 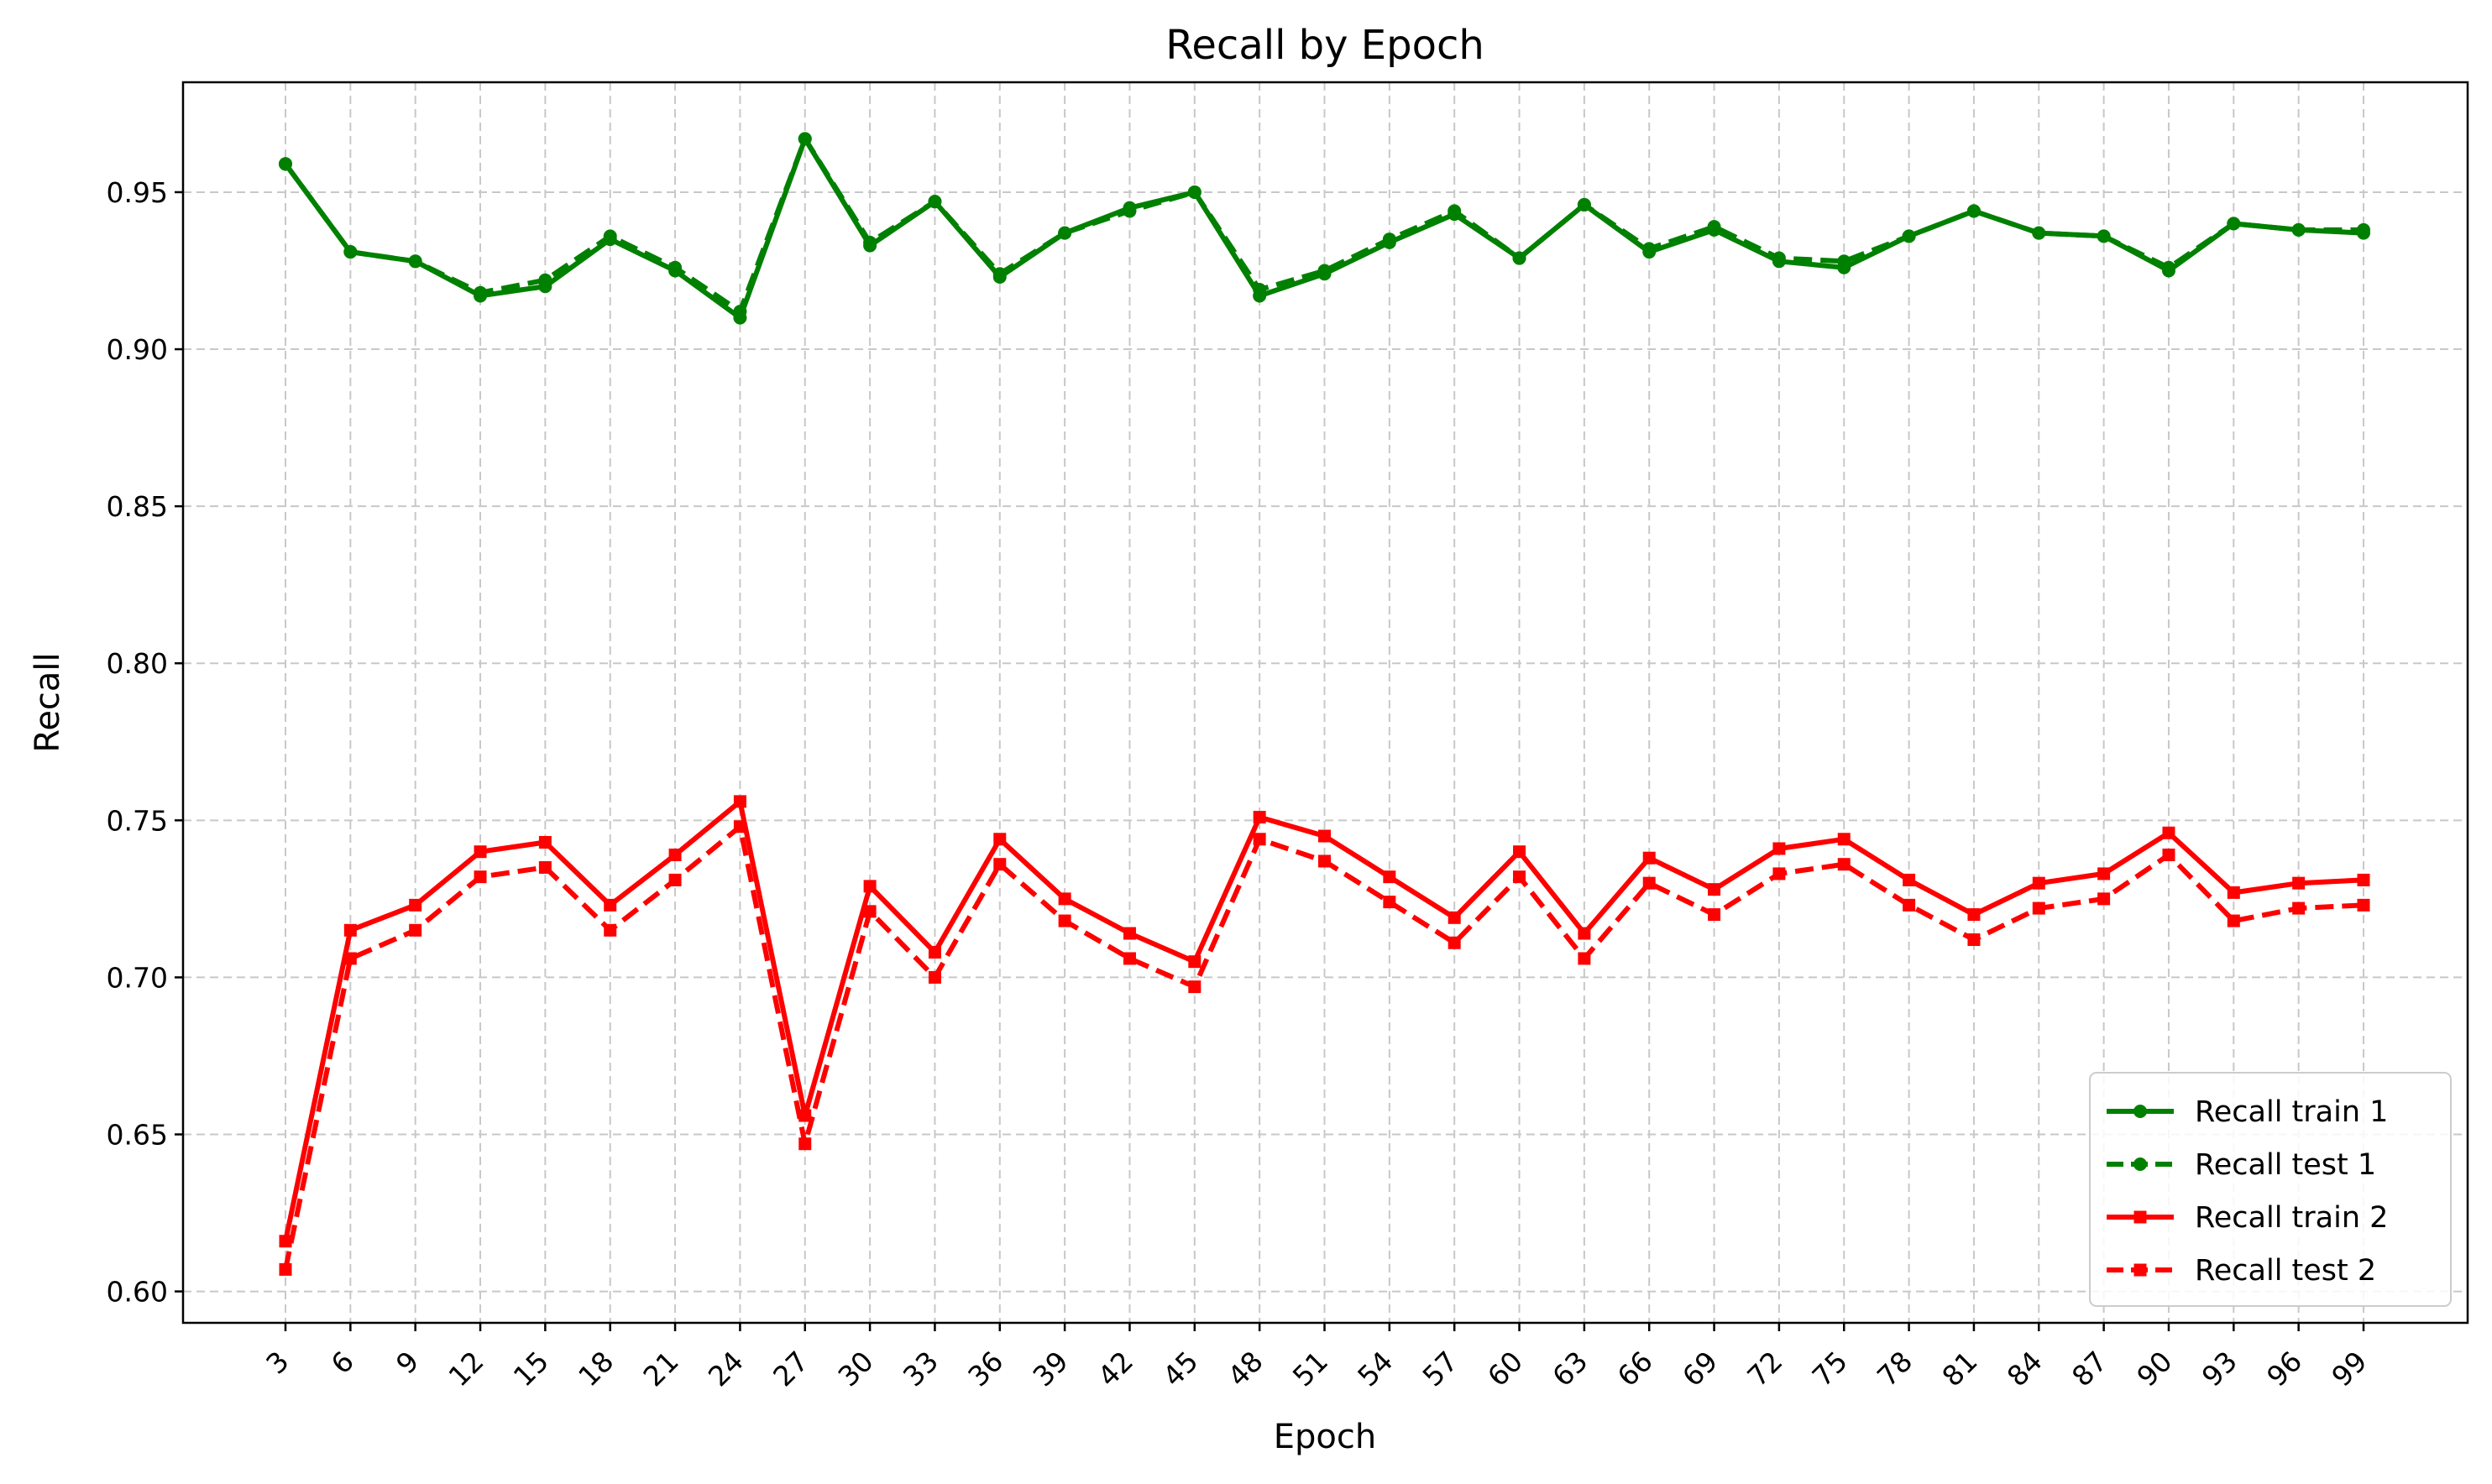 What do you see at coordinates (48, 702) in the screenshot?
I see `y-axis-label: Recall` at bounding box center [48, 702].